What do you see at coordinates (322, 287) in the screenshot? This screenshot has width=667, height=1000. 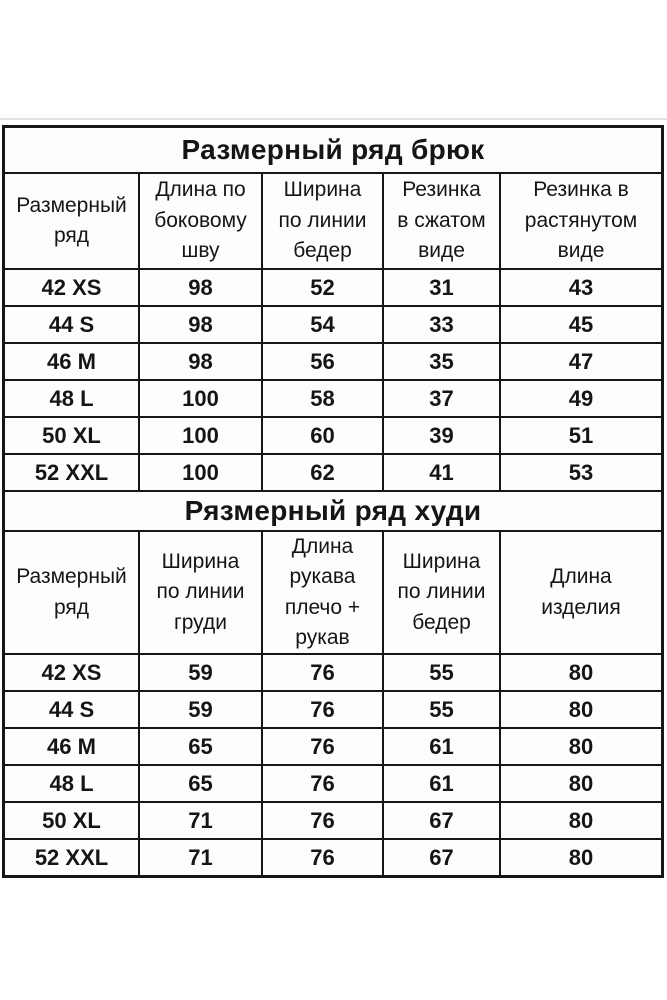 I see `value-cell: 52` at bounding box center [322, 287].